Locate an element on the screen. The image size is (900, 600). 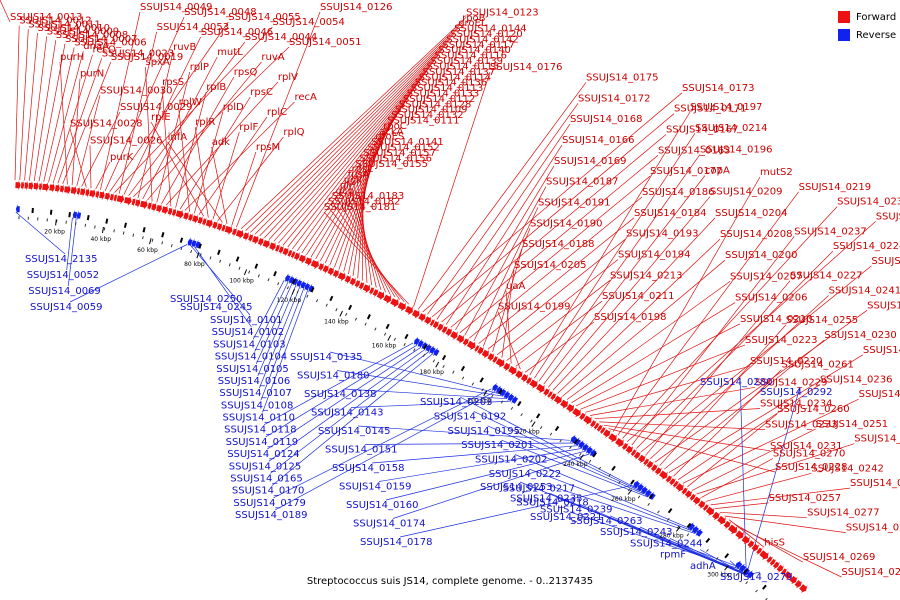
forward-label: adk is located at coordinates (221, 142).